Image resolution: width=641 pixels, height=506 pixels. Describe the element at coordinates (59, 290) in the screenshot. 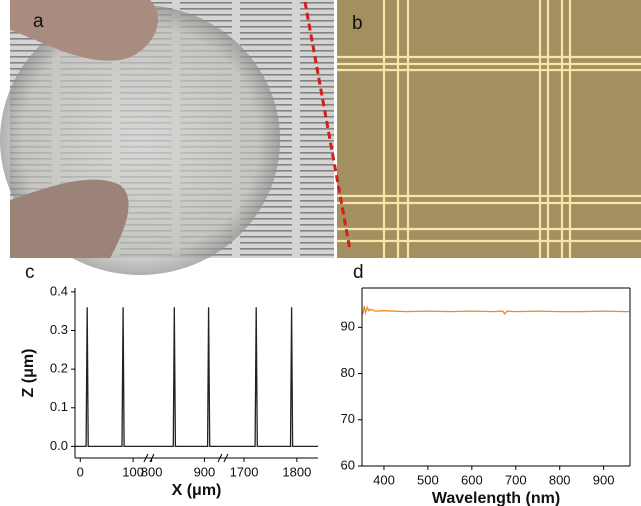

I see `y-tick-label: 0.4` at that location.